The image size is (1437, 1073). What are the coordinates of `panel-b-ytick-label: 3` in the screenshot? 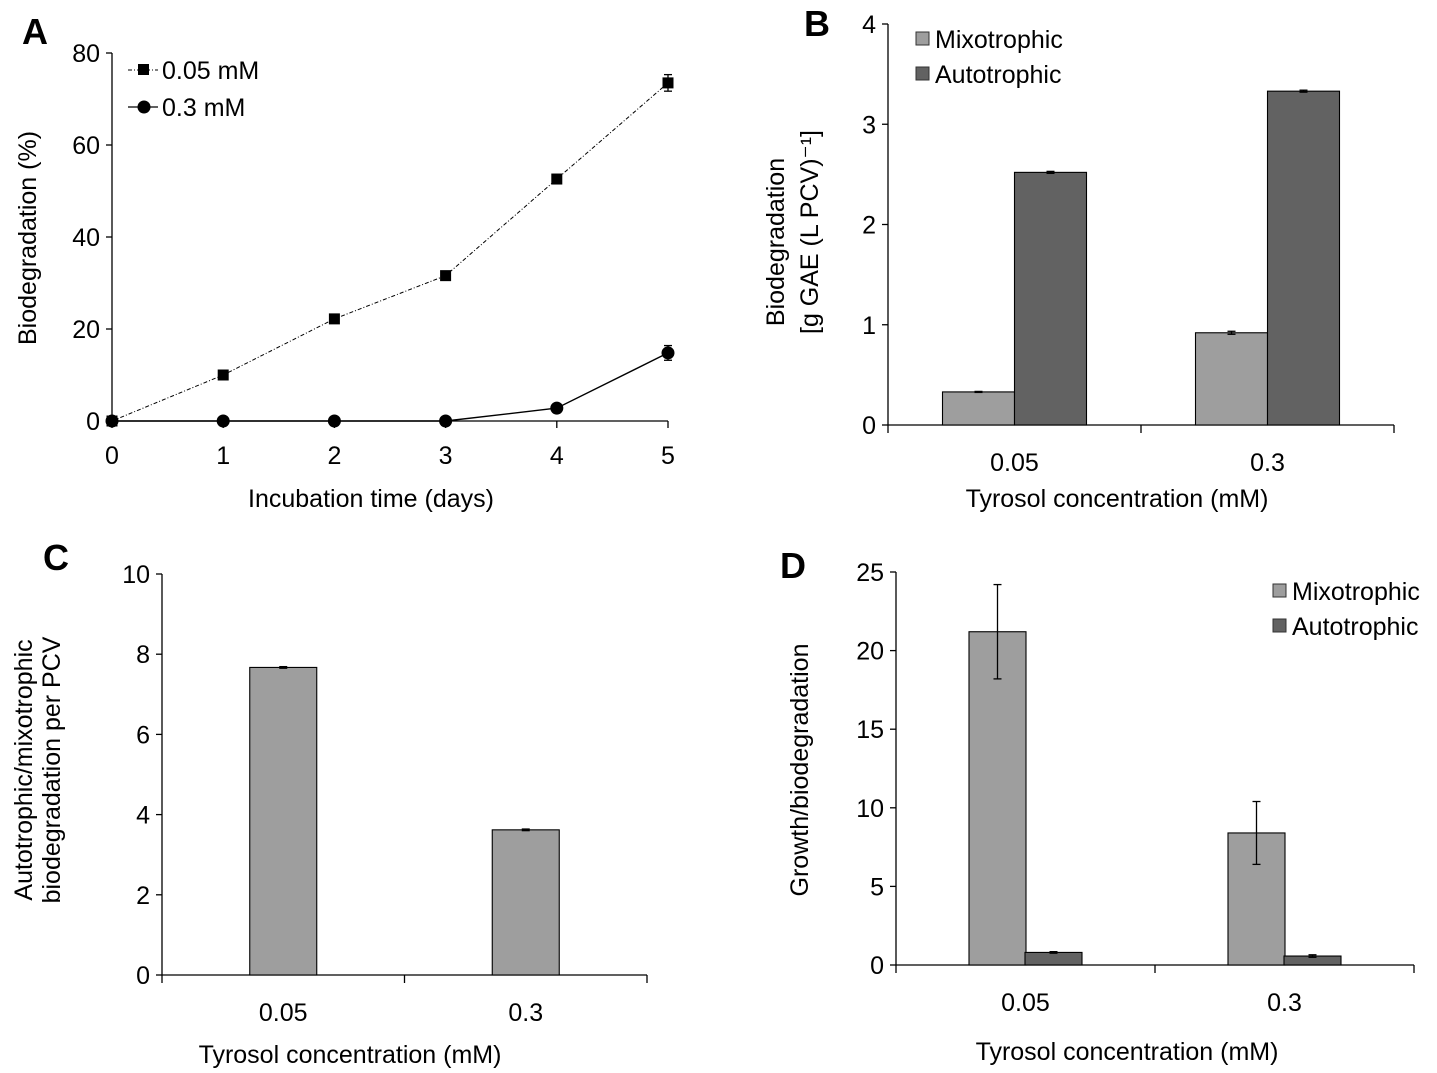 It's located at (869, 125).